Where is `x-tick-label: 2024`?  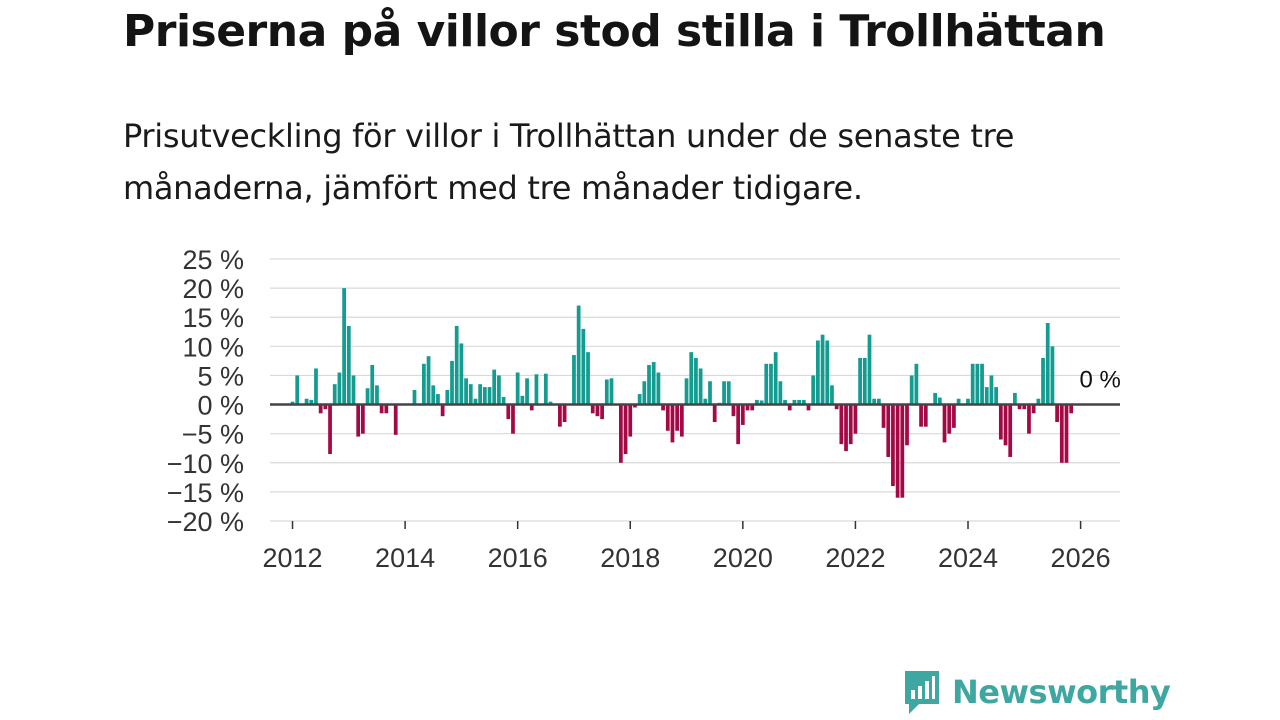 x-tick-label: 2024 is located at coordinates (968, 558).